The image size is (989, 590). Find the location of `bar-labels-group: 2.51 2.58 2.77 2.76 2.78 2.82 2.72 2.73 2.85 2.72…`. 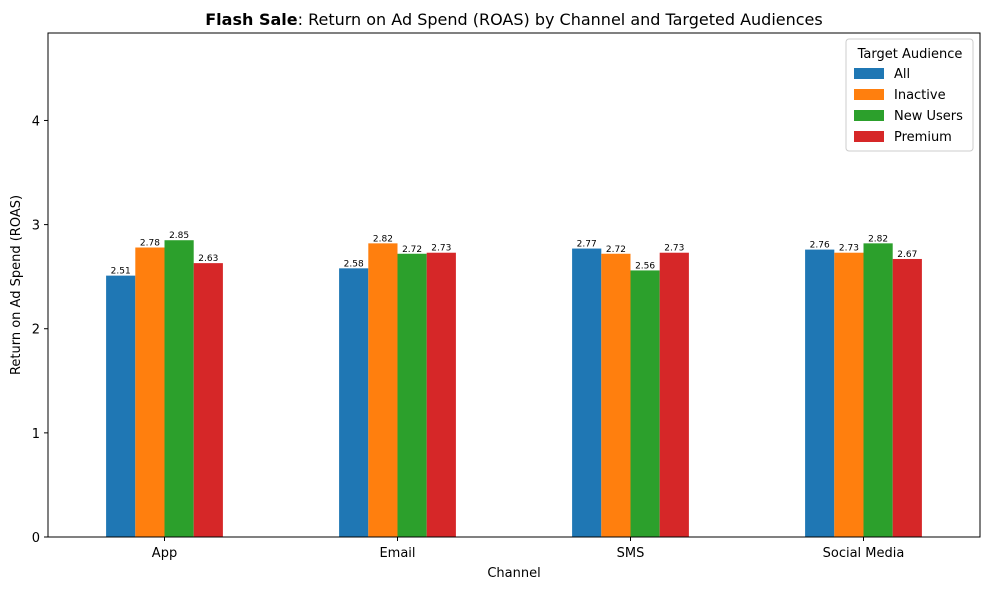

bar-labels-group: 2.51 2.58 2.77 2.76 2.78 2.82 2.72 2.73 2.85 2.72… is located at coordinates (514, 253).